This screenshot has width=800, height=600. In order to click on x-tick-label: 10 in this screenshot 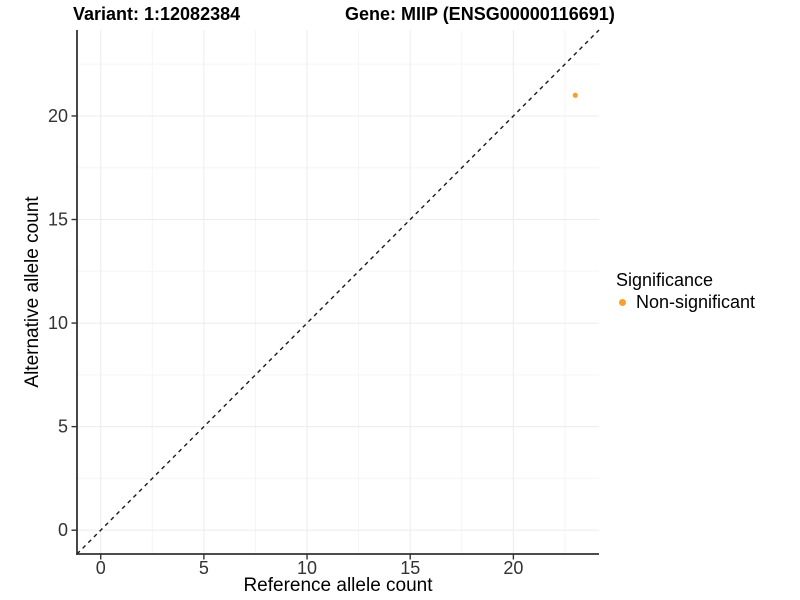, I will do `click(307, 568)`.